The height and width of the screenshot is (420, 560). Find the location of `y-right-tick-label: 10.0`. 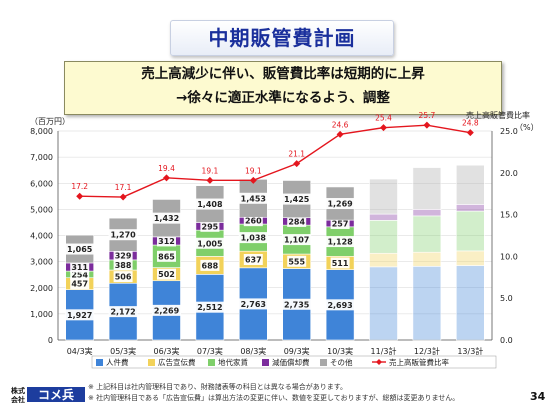

y-right-tick-label: 10.0 is located at coordinates (509, 256).